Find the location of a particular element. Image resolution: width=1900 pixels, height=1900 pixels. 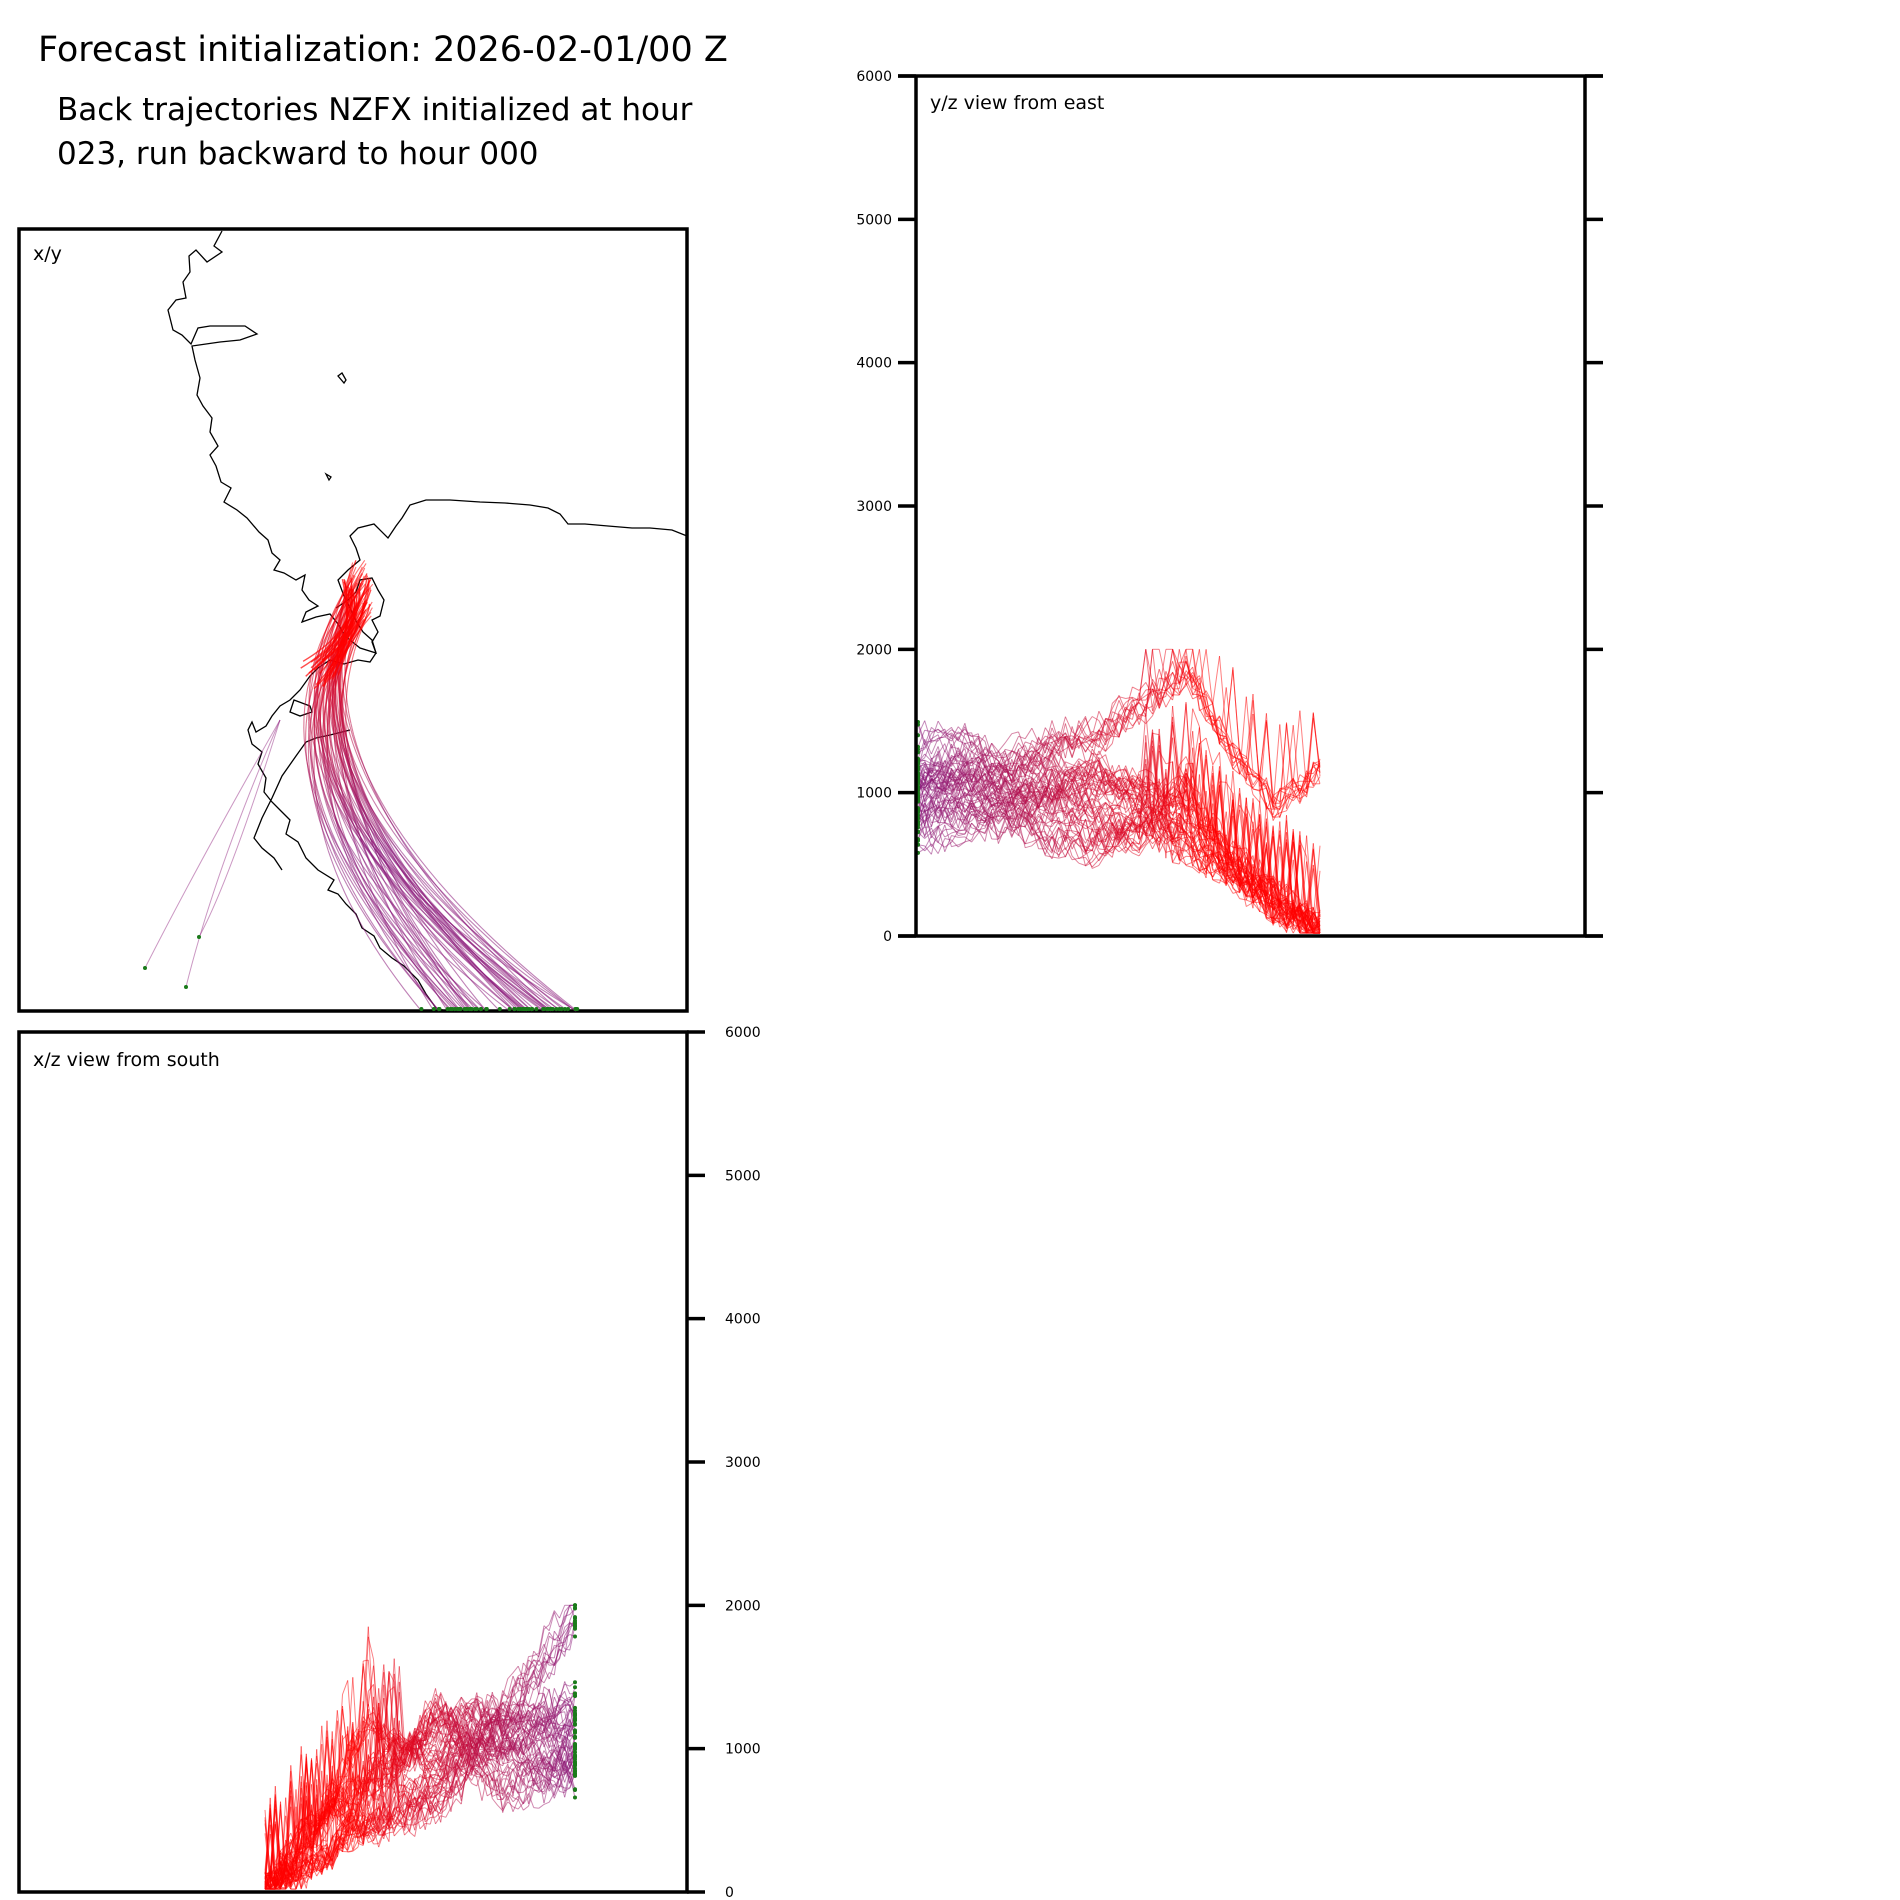

coastline-segment is located at coordinates (347, 832).